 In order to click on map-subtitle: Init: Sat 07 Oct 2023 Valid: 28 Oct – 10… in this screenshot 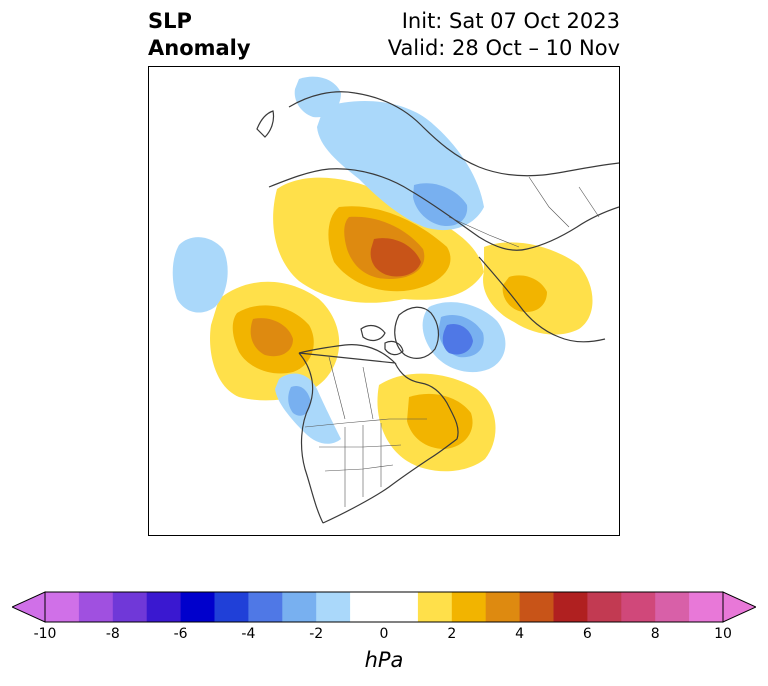, I will do `click(504, 35)`.